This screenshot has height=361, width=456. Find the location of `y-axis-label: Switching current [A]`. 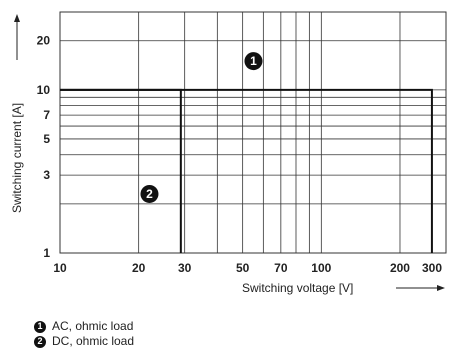

y-axis-label: Switching current [A] is located at coordinates (17, 158).